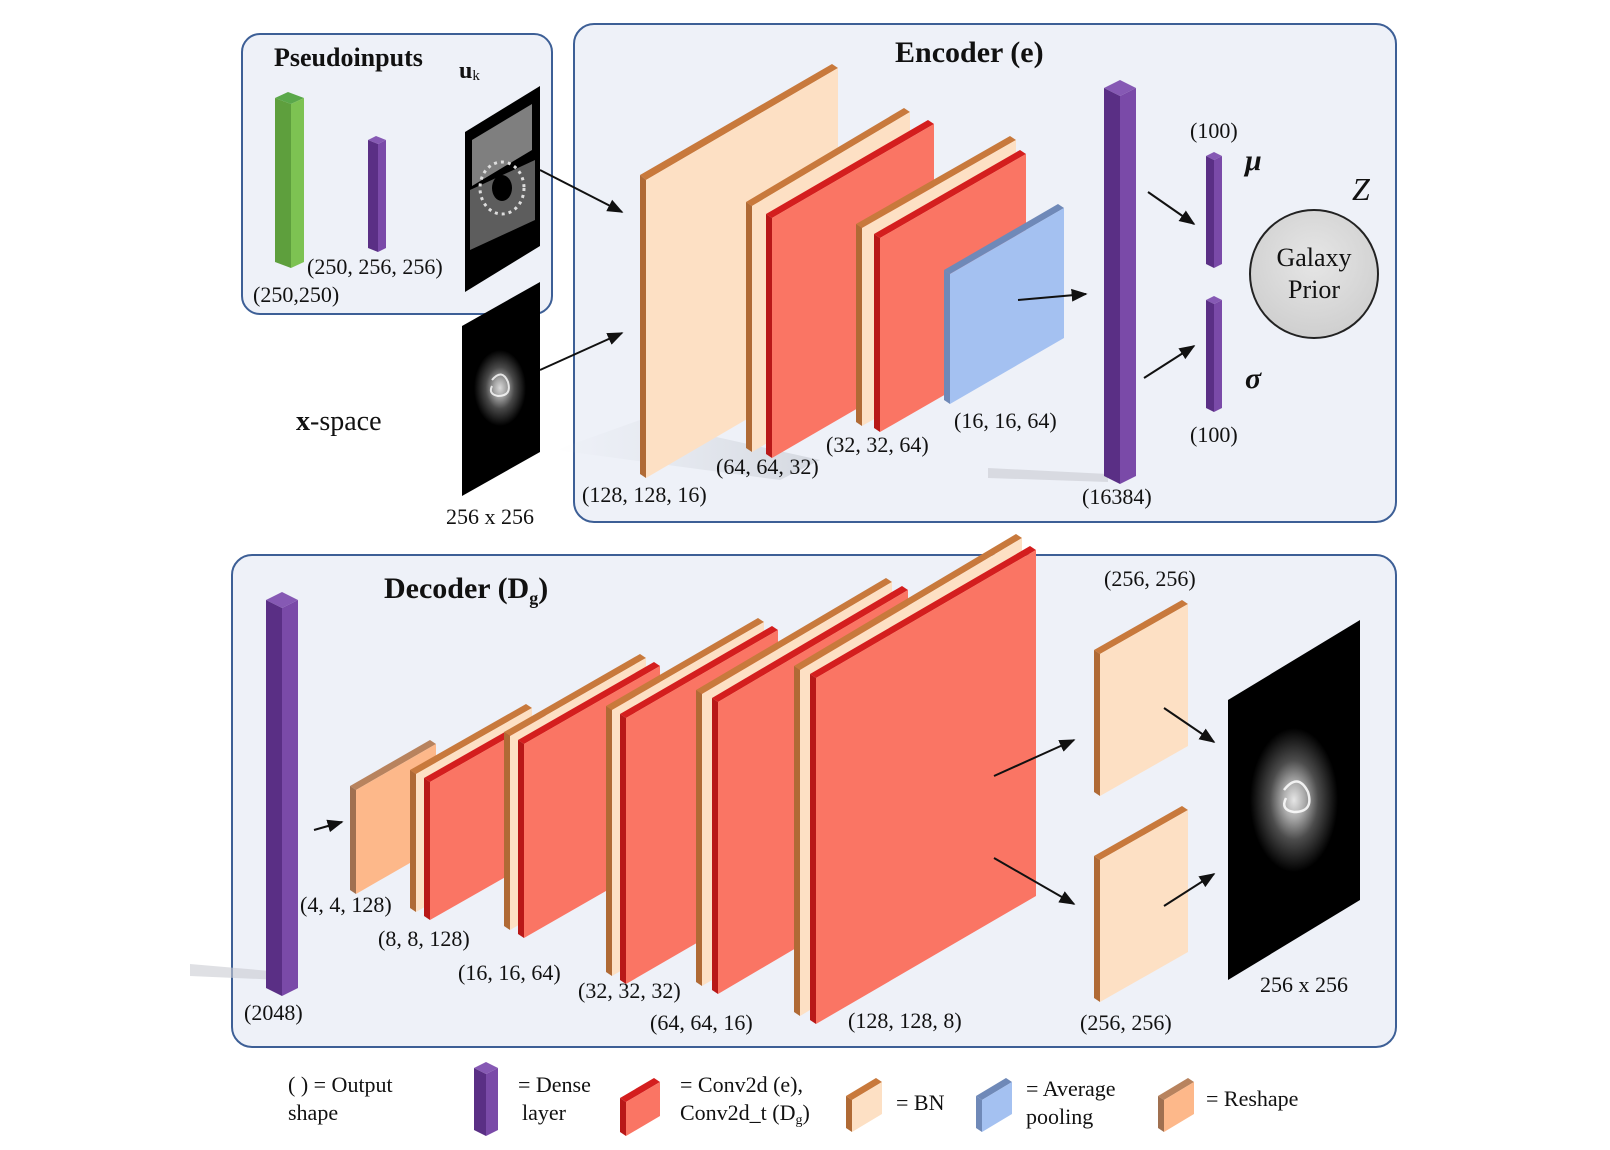 Image resolution: width=1610 pixels, height=1150 pixels. Describe the element at coordinates (313, 1112) in the screenshot. I see `legend-output-shape-2: shape` at that location.